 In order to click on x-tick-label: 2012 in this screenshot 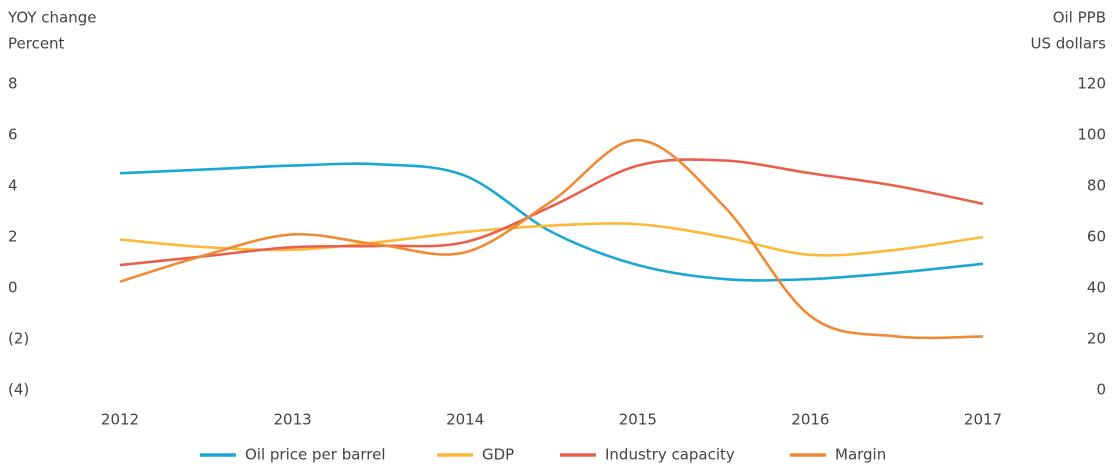, I will do `click(120, 420)`.